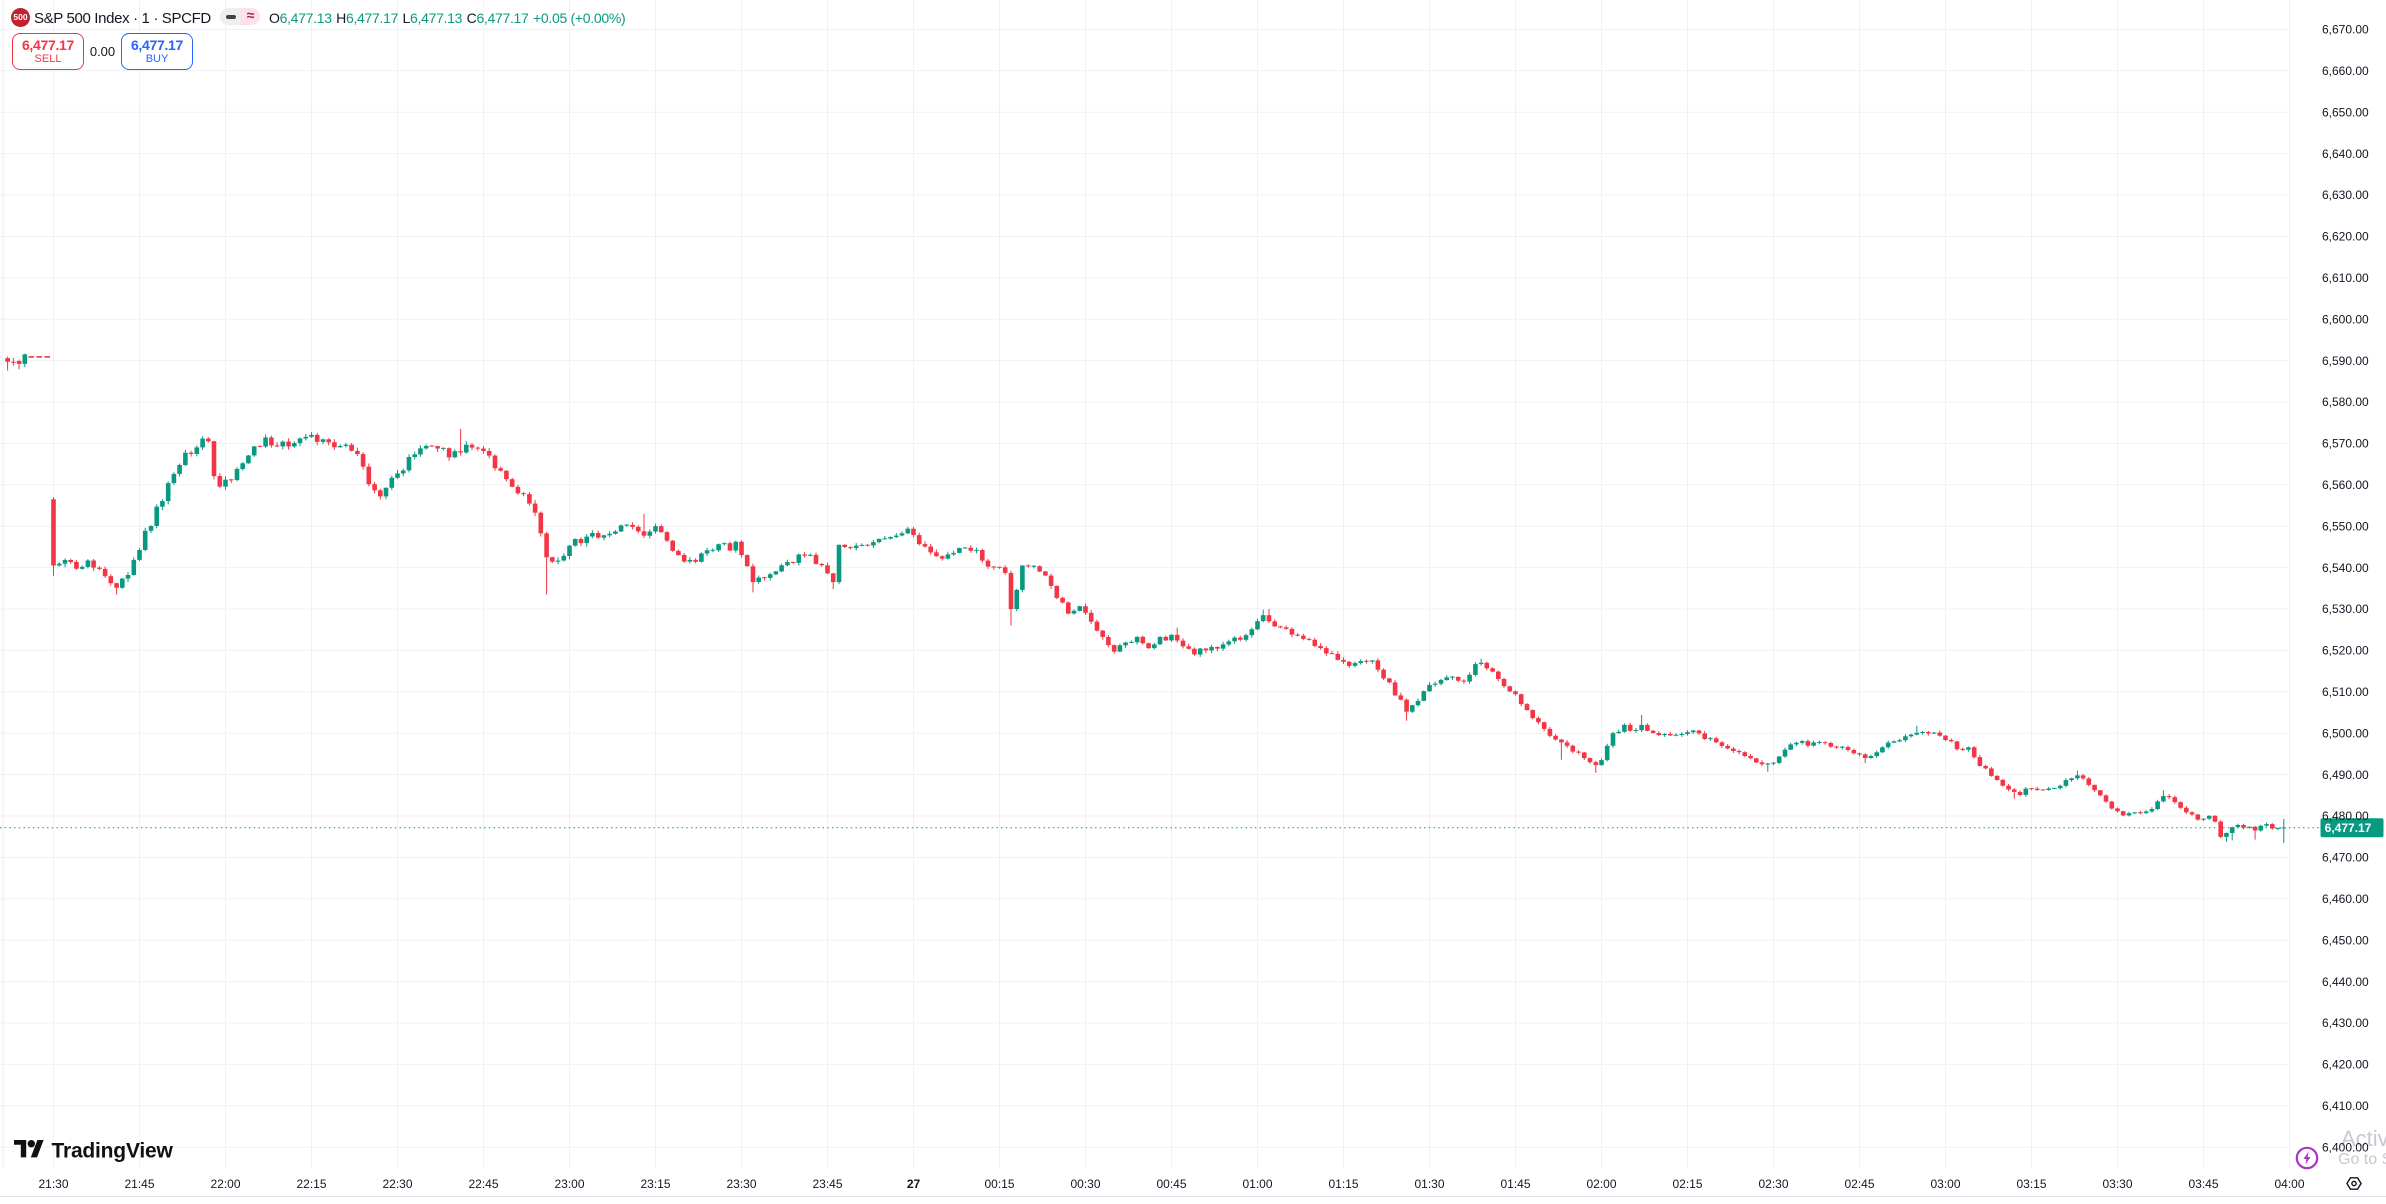  I want to click on svg-text: 6,510.00, so click(2345, 692).